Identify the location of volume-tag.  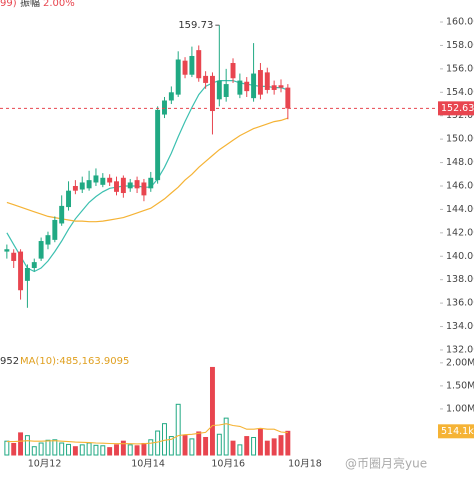
(456, 431).